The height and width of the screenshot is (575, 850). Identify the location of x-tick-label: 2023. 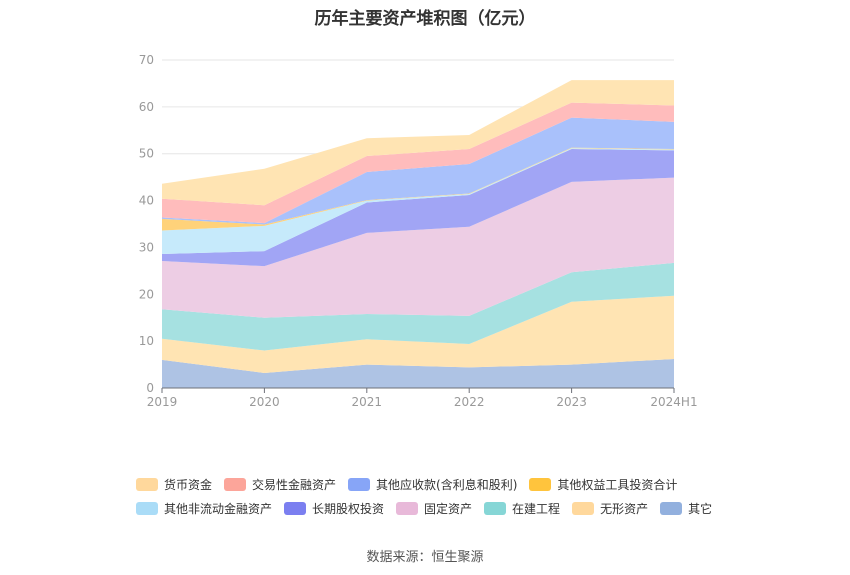
(571, 402).